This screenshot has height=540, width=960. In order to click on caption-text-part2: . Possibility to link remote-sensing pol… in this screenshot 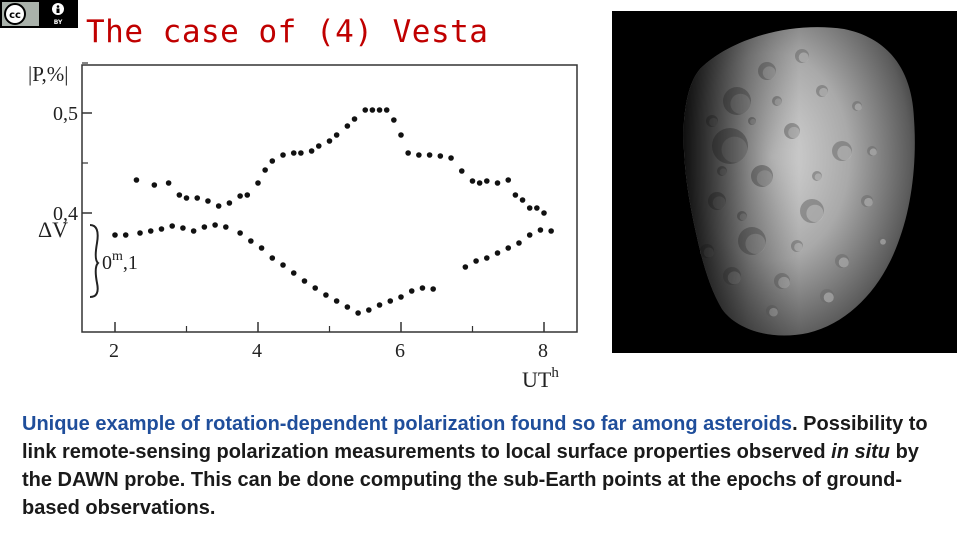, I will do `click(475, 438)`.